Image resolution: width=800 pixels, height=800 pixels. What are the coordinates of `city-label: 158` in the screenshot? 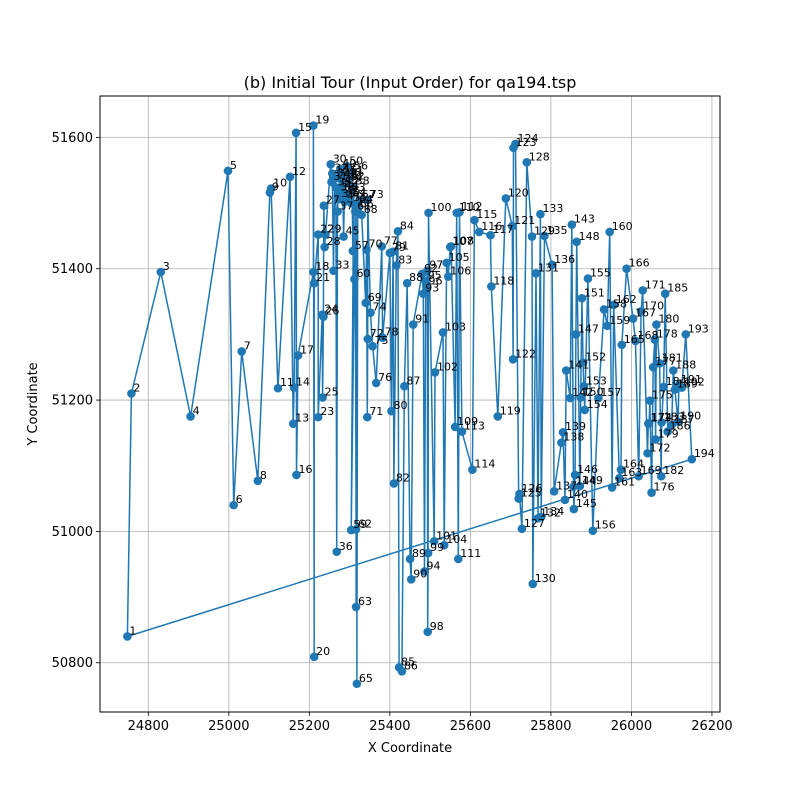 It's located at (616, 303).